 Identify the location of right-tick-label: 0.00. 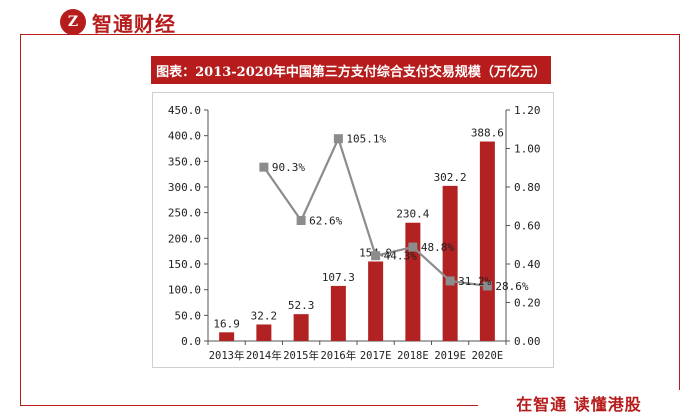
(527, 341).